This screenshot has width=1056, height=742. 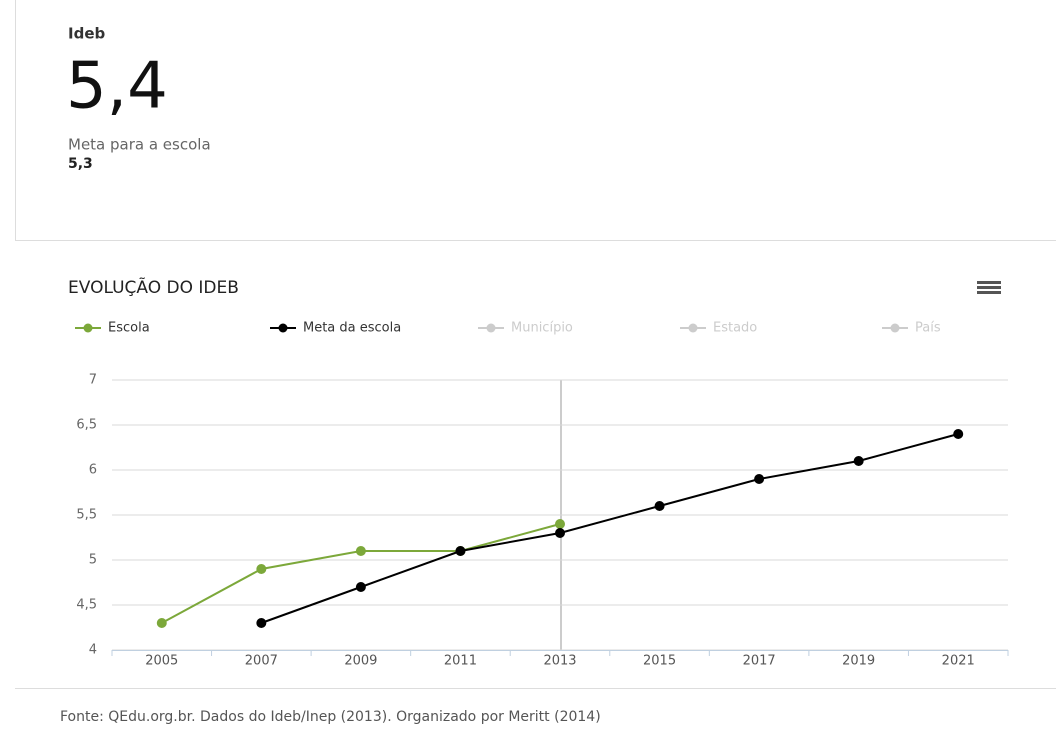 I want to click on legend-label: País, so click(x=928, y=328).